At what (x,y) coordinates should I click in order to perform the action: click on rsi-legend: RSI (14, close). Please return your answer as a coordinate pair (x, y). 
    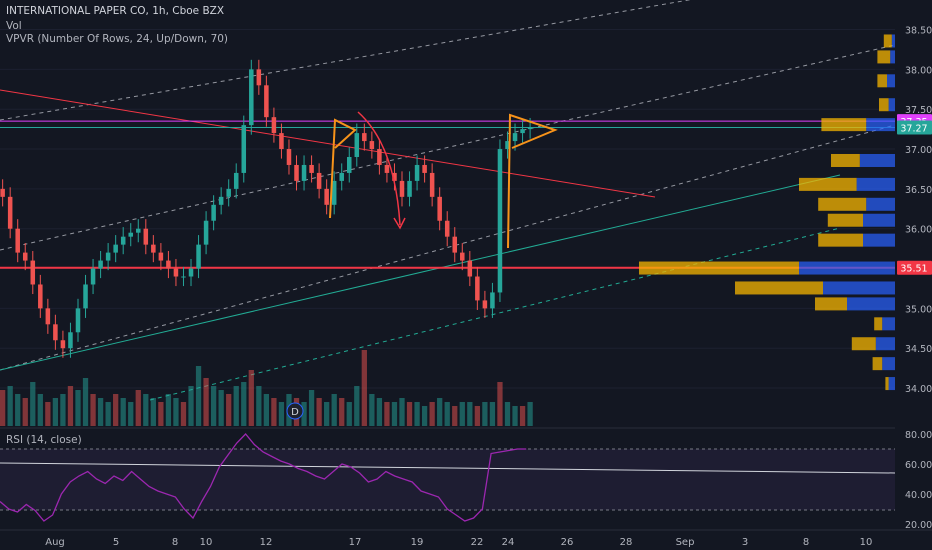
    Looking at the image, I should click on (44, 440).